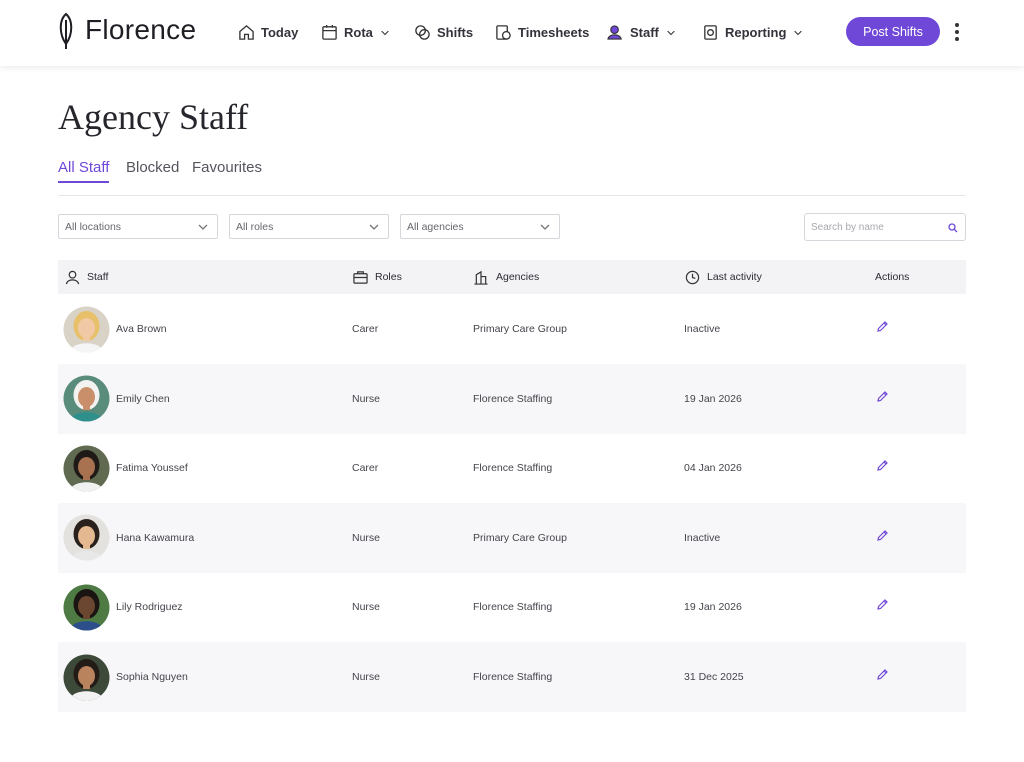 The image size is (1024, 762). What do you see at coordinates (309, 226) in the screenshot?
I see `filter-select: All roles` at bounding box center [309, 226].